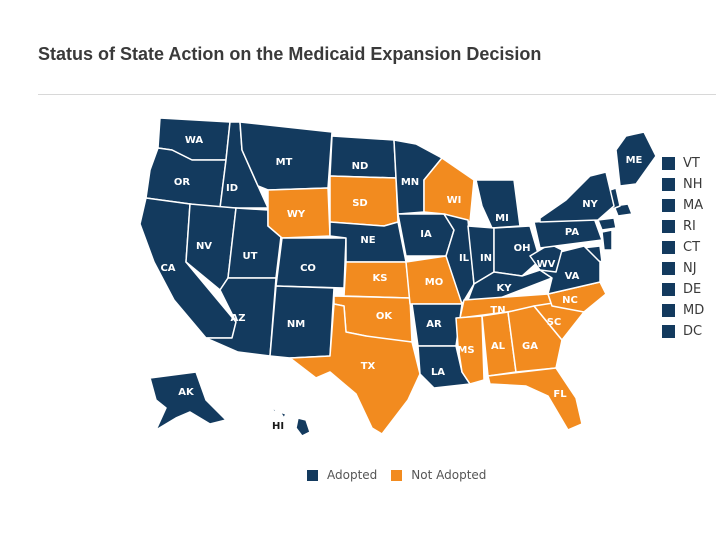  What do you see at coordinates (296, 214) in the screenshot?
I see `state-label-wy: WY` at bounding box center [296, 214].